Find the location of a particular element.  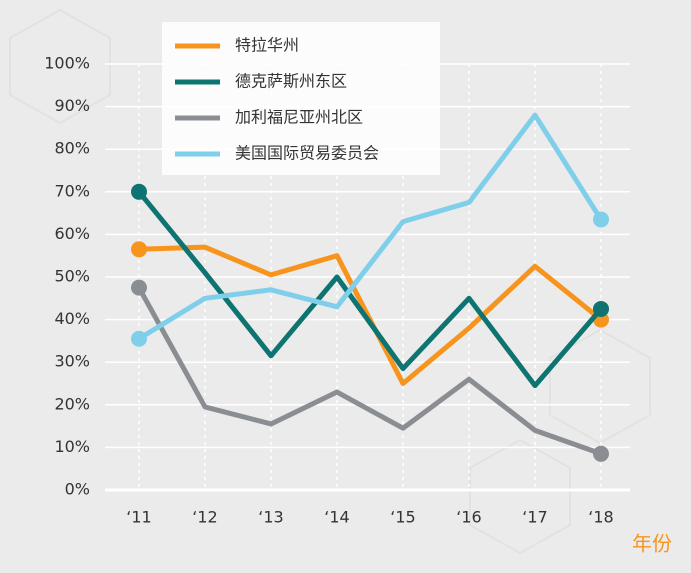

y-tick-label: 10% is located at coordinates (72, 446).